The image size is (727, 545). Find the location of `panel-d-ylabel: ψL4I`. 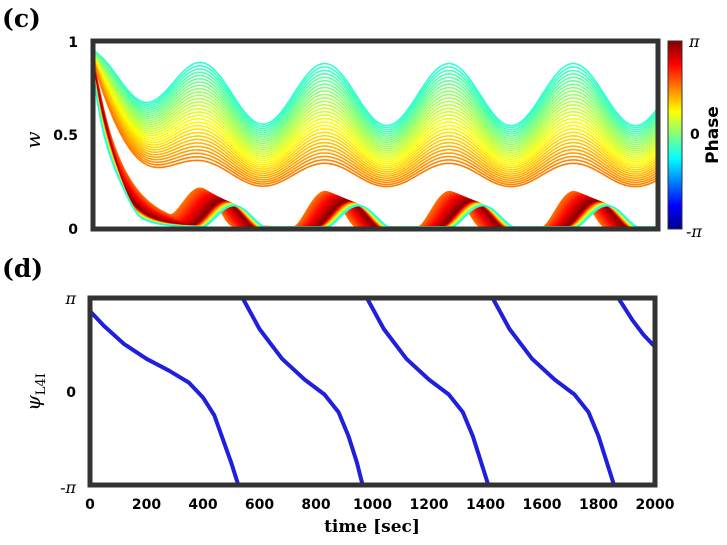

panel-d-ylabel: ψL4I is located at coordinates (35, 392).